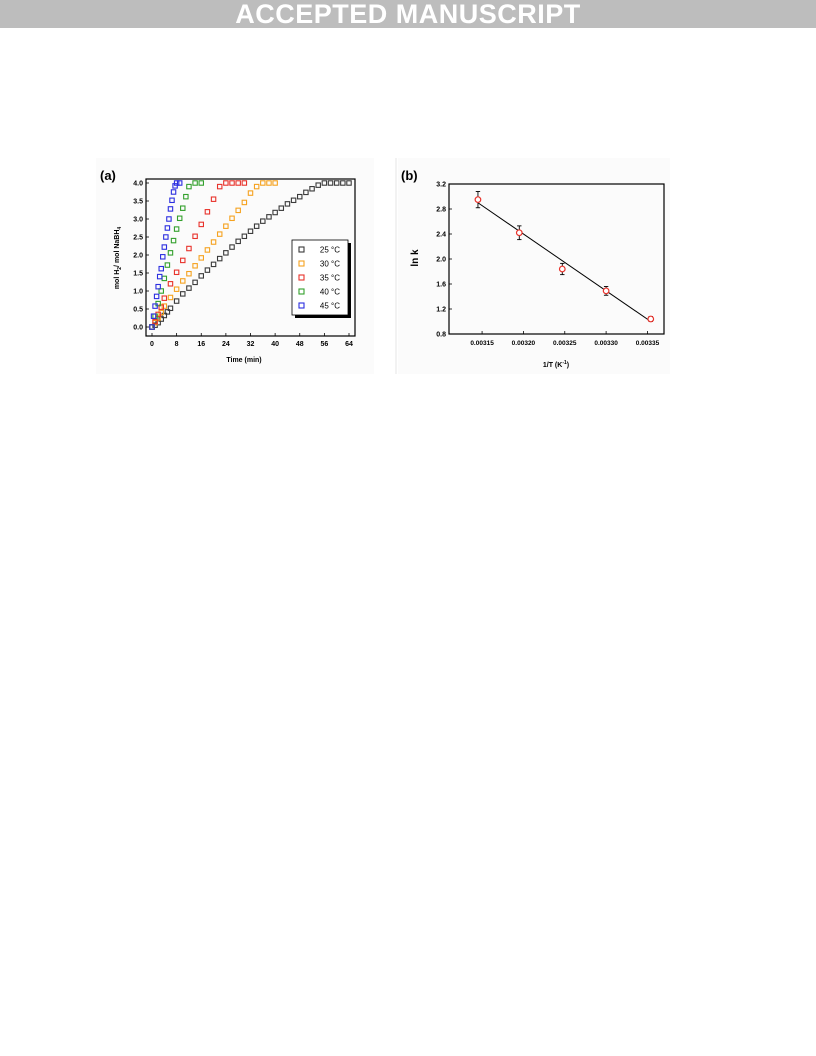 The image size is (816, 1056). What do you see at coordinates (330, 264) in the screenshot?
I see `legend-label: 30 °C` at bounding box center [330, 264].